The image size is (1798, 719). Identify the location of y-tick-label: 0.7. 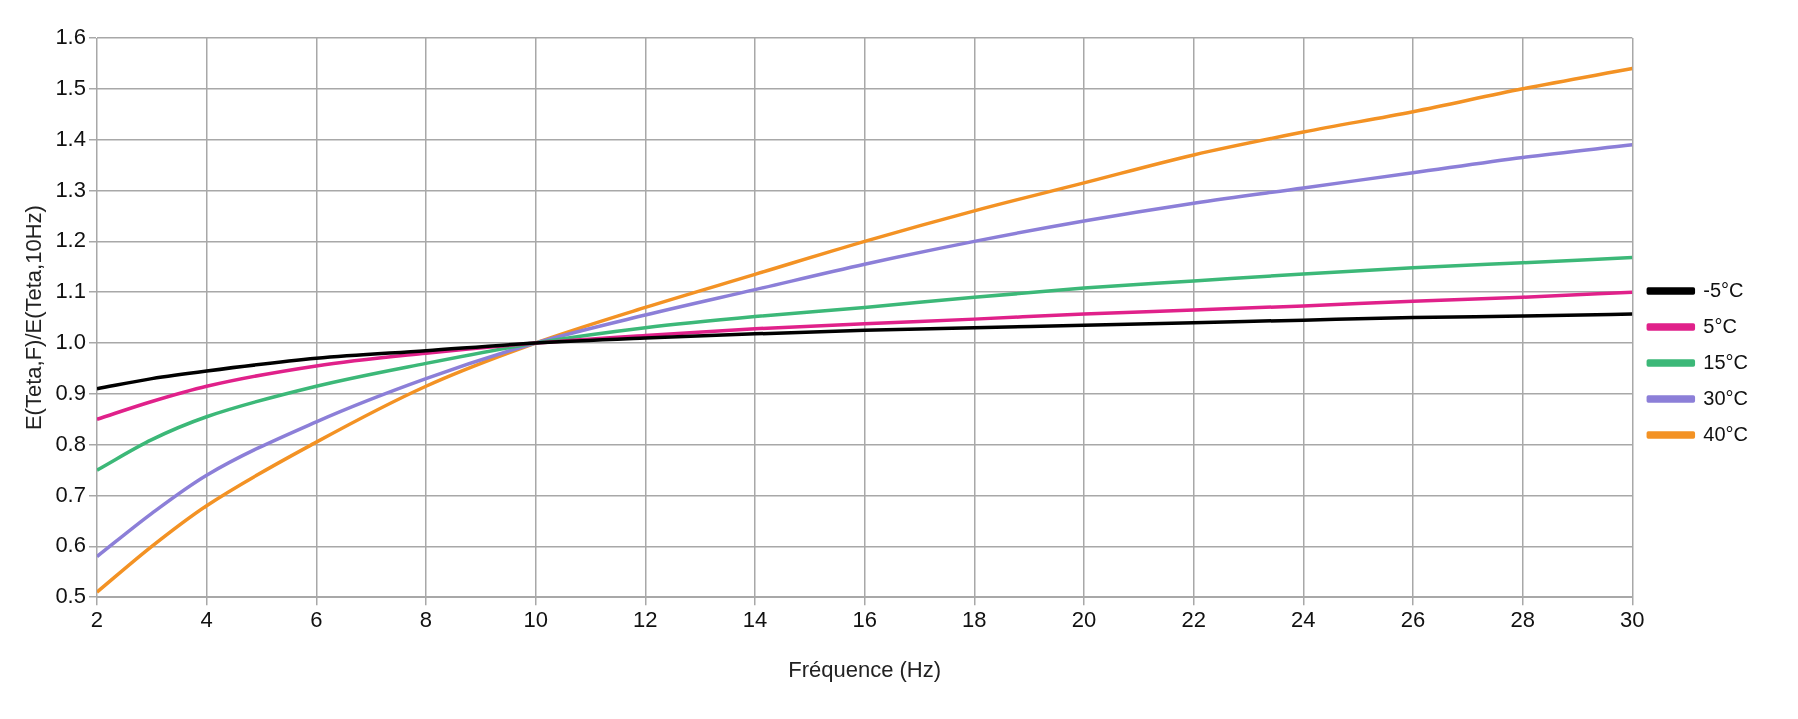
(70, 494).